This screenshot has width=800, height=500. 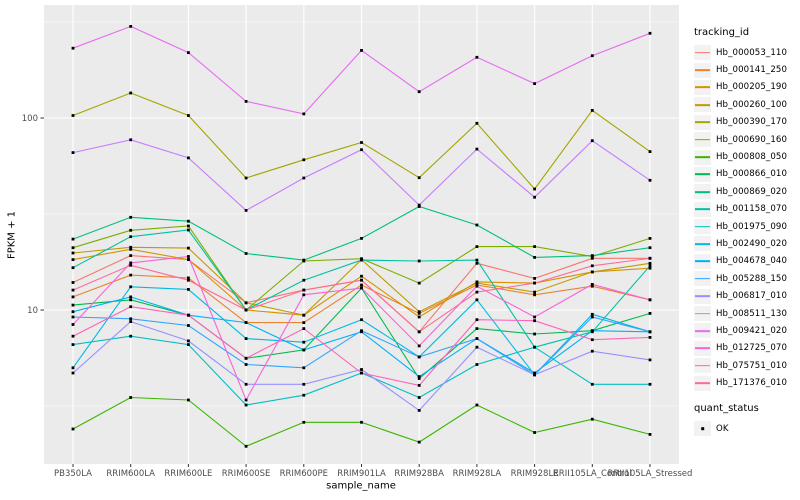 I want to click on legend-item: Hb_008511_130, so click(x=747, y=313).